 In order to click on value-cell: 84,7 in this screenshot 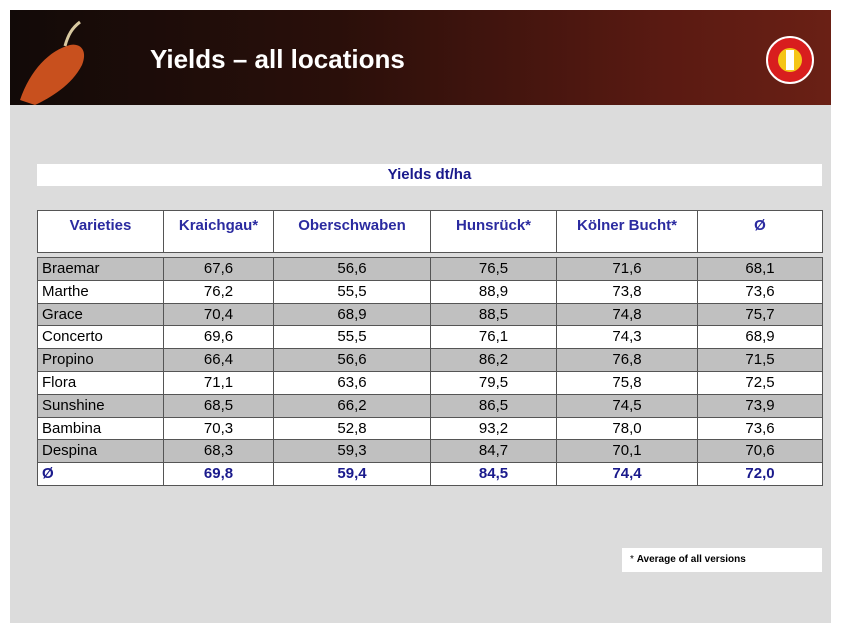, I will do `click(493, 451)`.